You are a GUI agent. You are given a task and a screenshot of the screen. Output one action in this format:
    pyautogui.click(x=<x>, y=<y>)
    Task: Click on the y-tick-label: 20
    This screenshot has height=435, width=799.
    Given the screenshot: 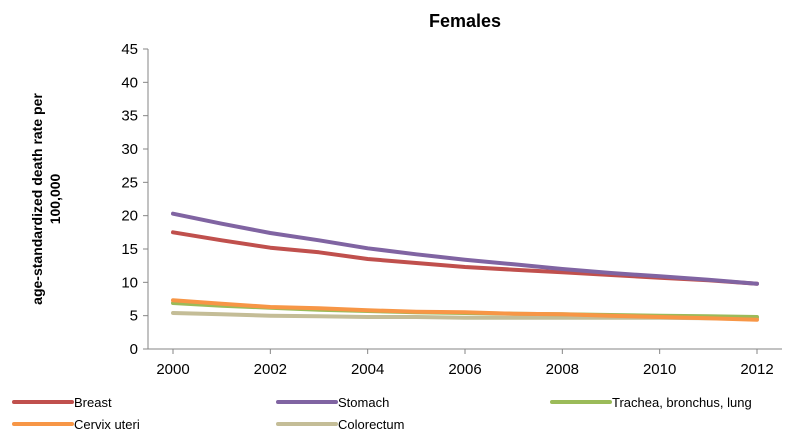 What is the action you would take?
    pyautogui.click(x=129, y=216)
    